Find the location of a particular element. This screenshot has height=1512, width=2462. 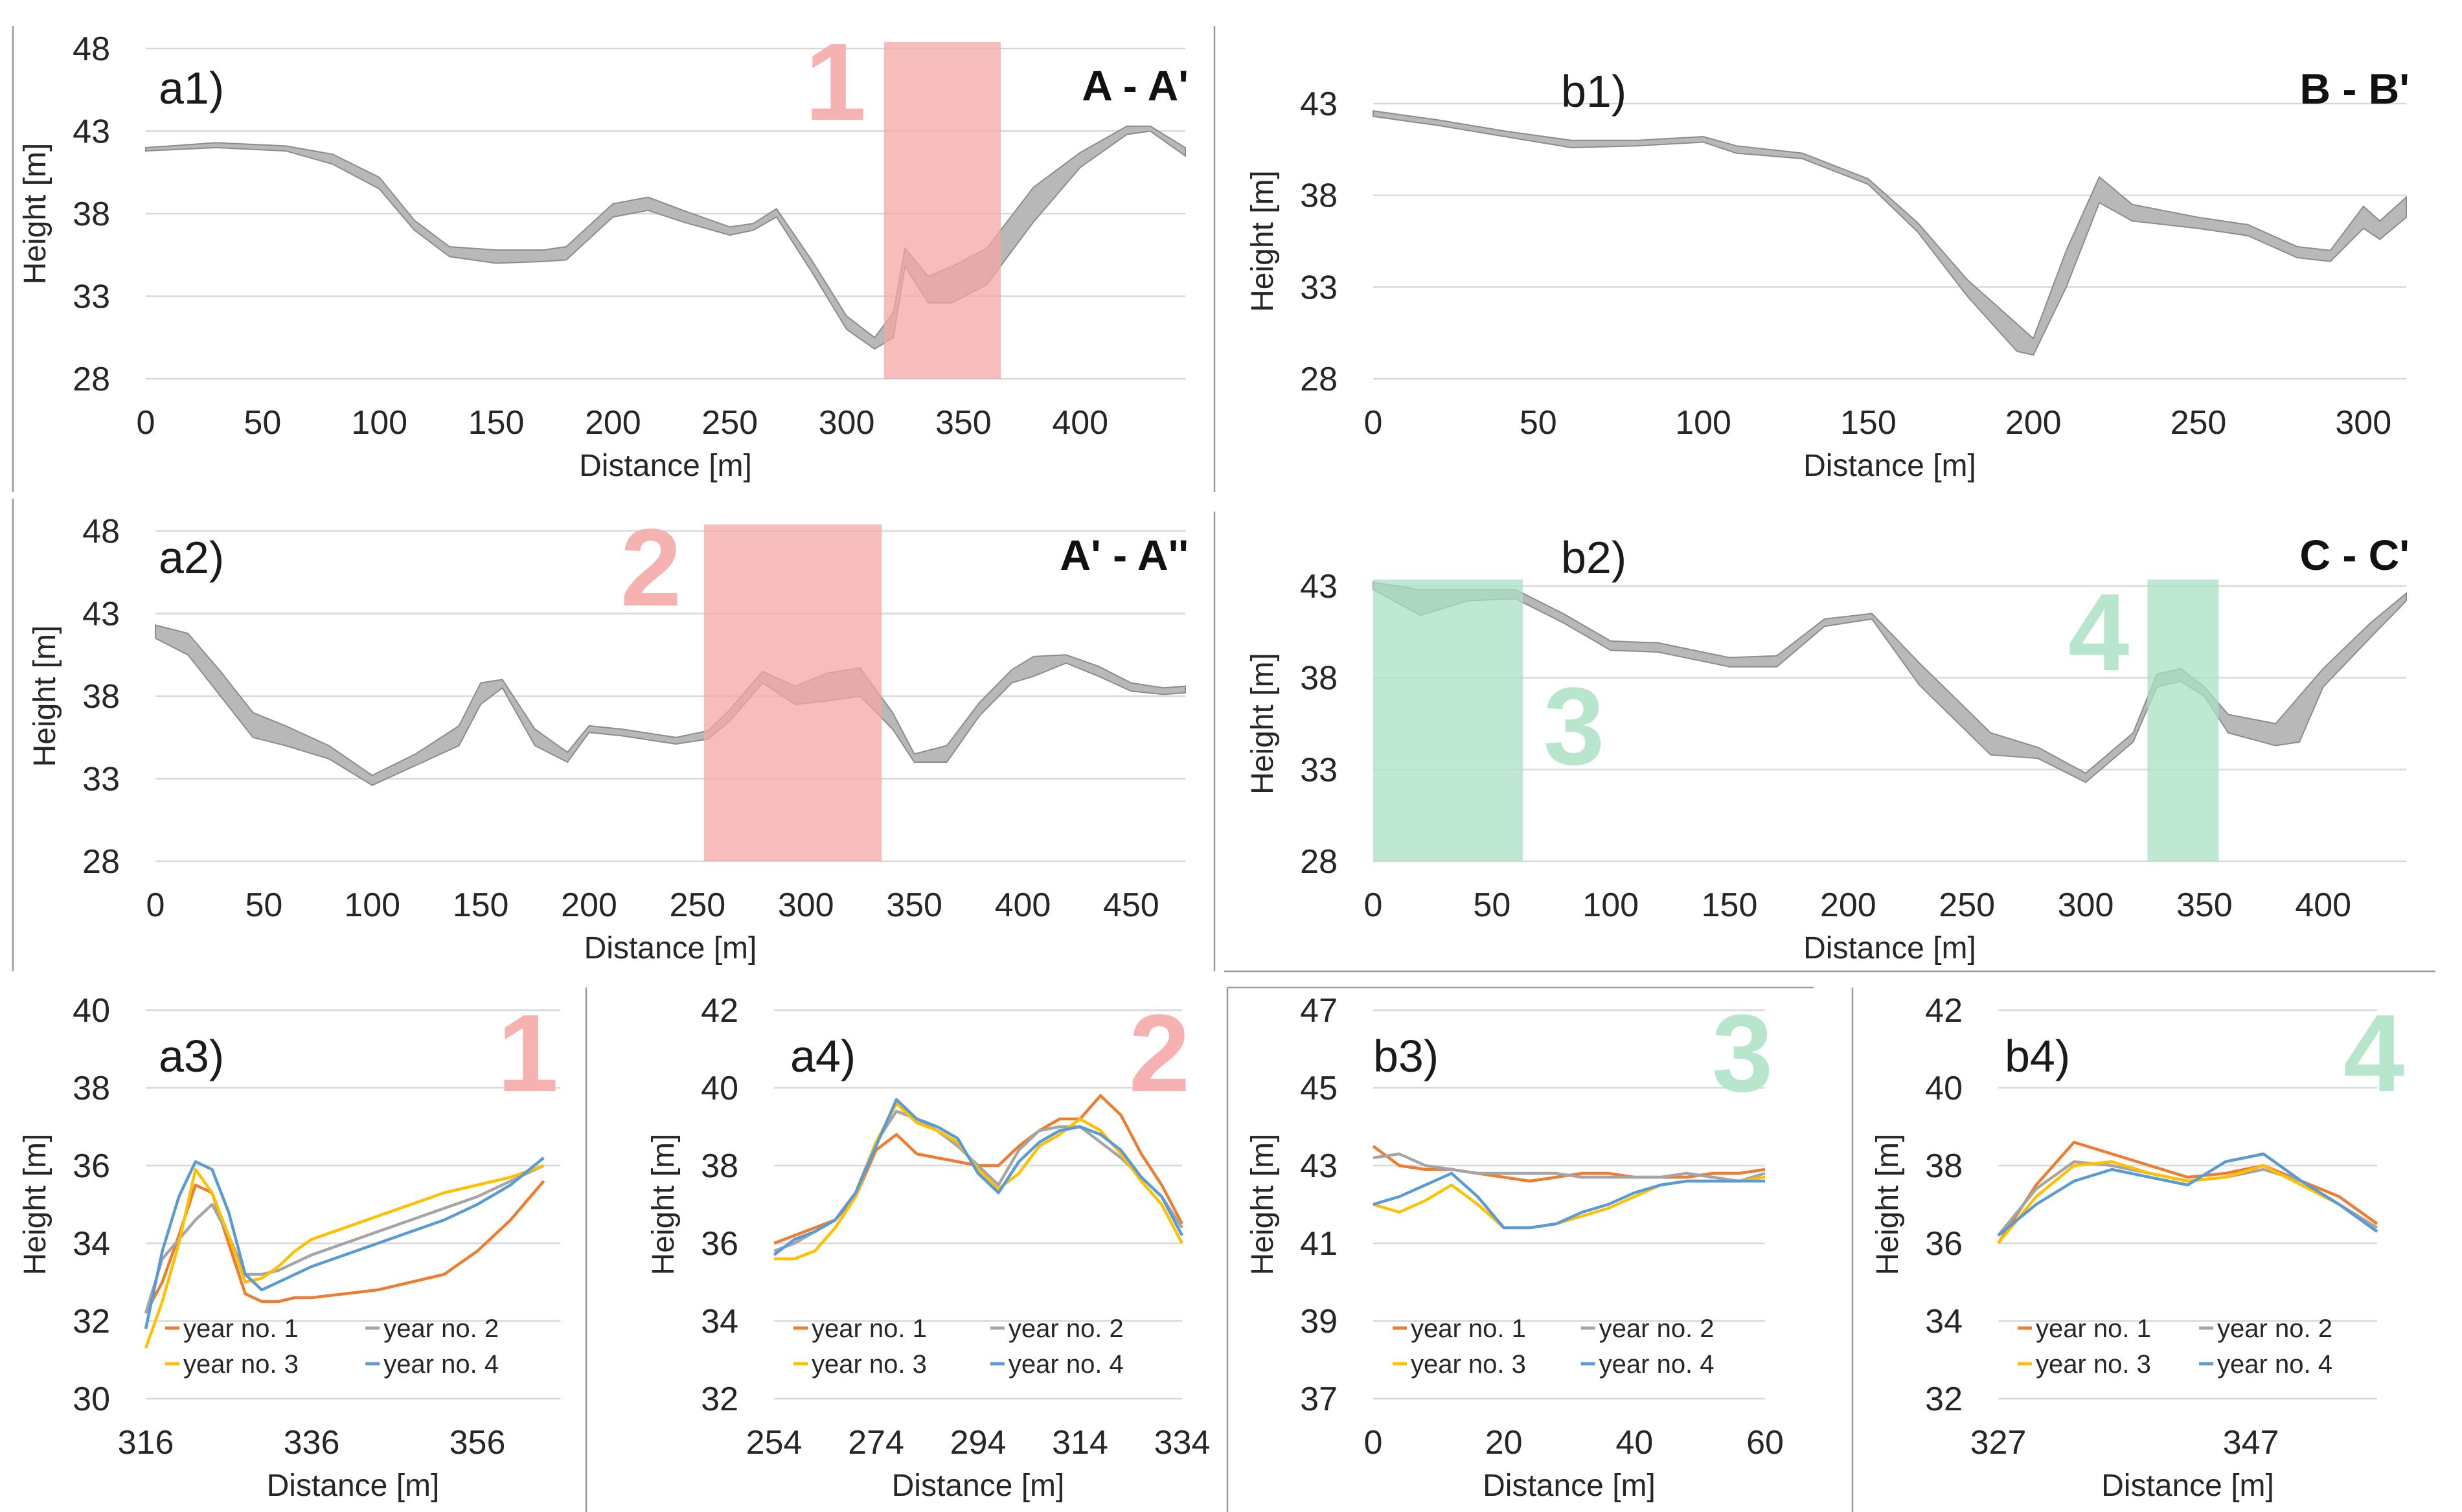

panel-title: b2) is located at coordinates (1594, 557).